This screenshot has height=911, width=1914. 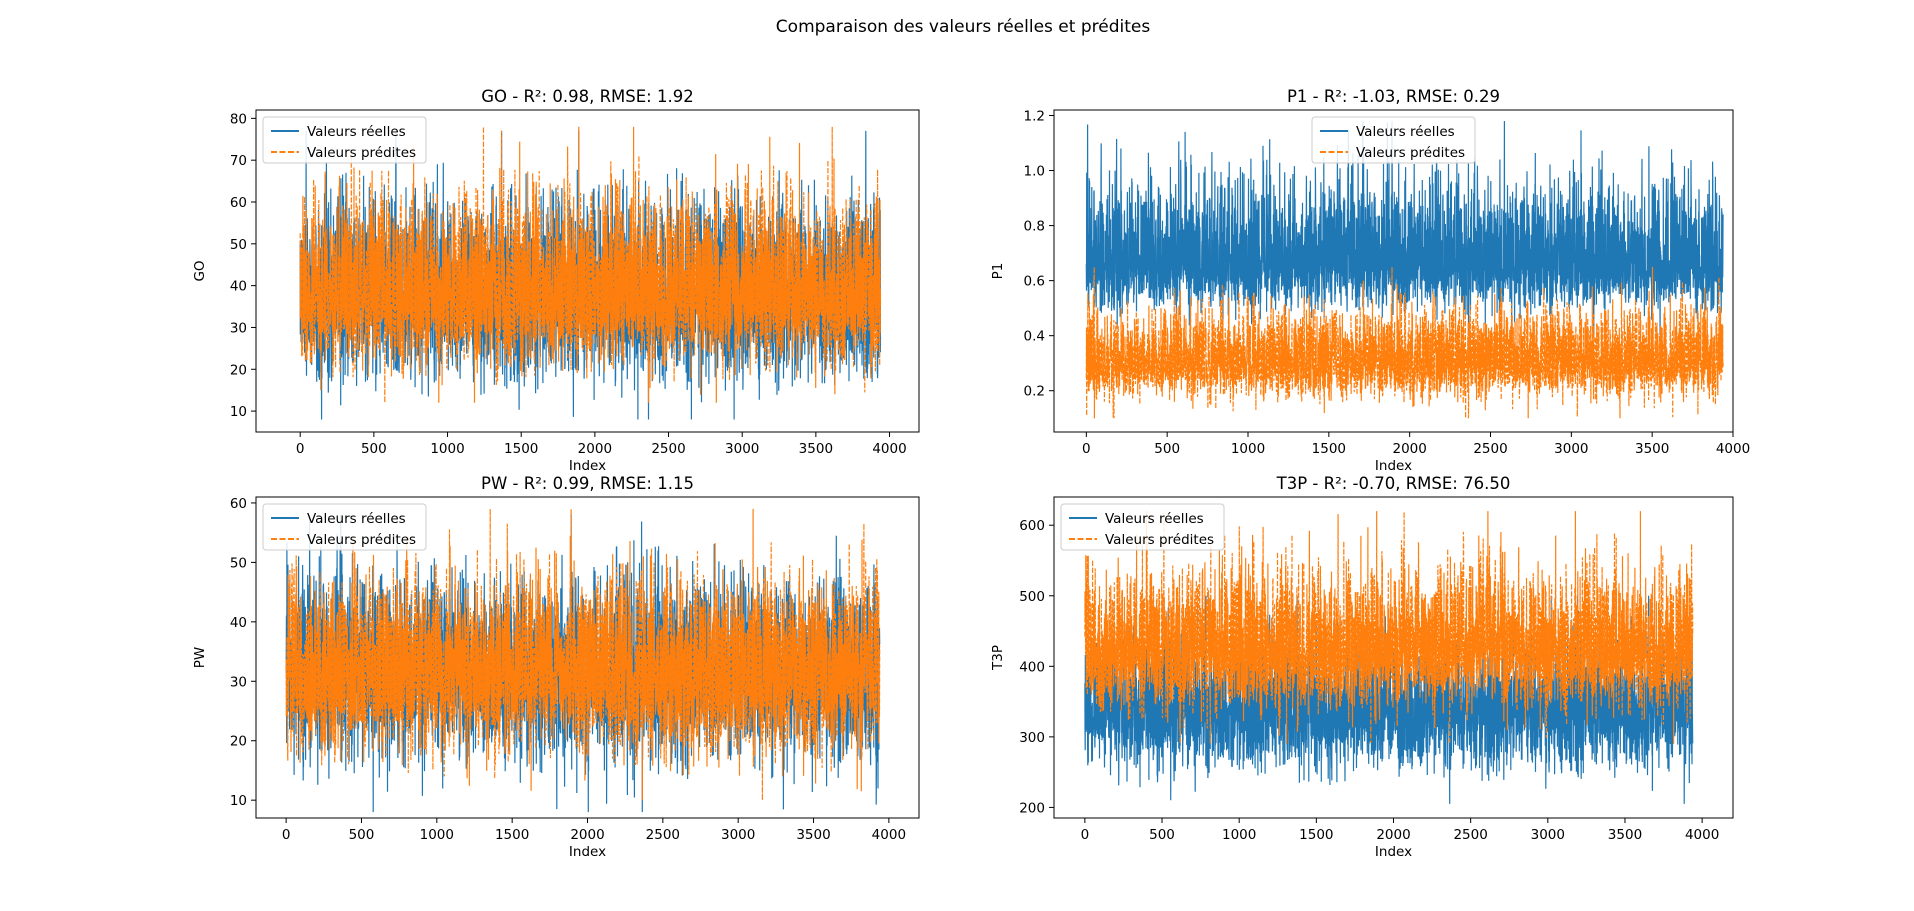 What do you see at coordinates (1034, 172) in the screenshot?
I see `y-tick-label: 1.0` at bounding box center [1034, 172].